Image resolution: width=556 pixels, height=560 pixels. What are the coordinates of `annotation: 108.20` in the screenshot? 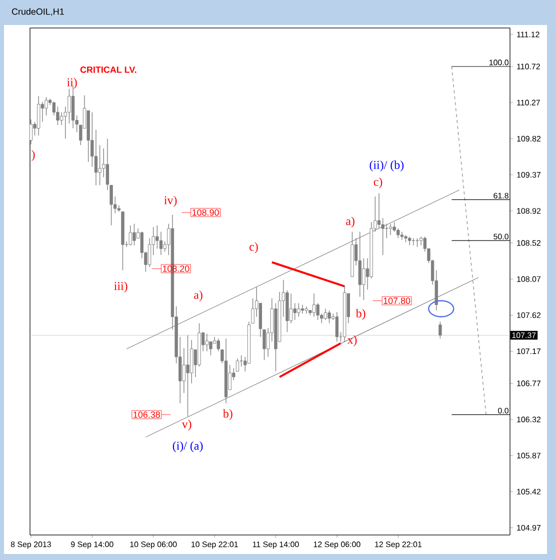 It's located at (176, 268).